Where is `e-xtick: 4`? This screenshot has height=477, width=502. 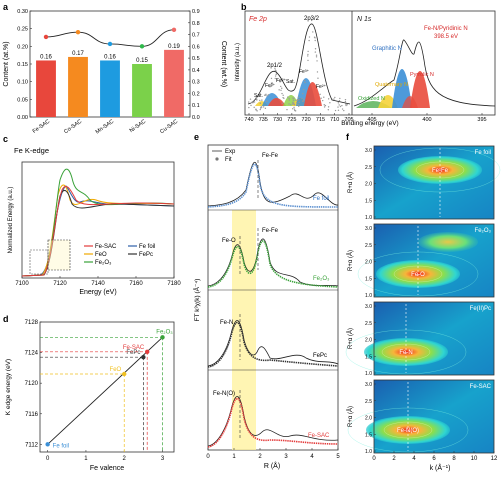
e-xtick: 4 is located at coordinates (312, 457).